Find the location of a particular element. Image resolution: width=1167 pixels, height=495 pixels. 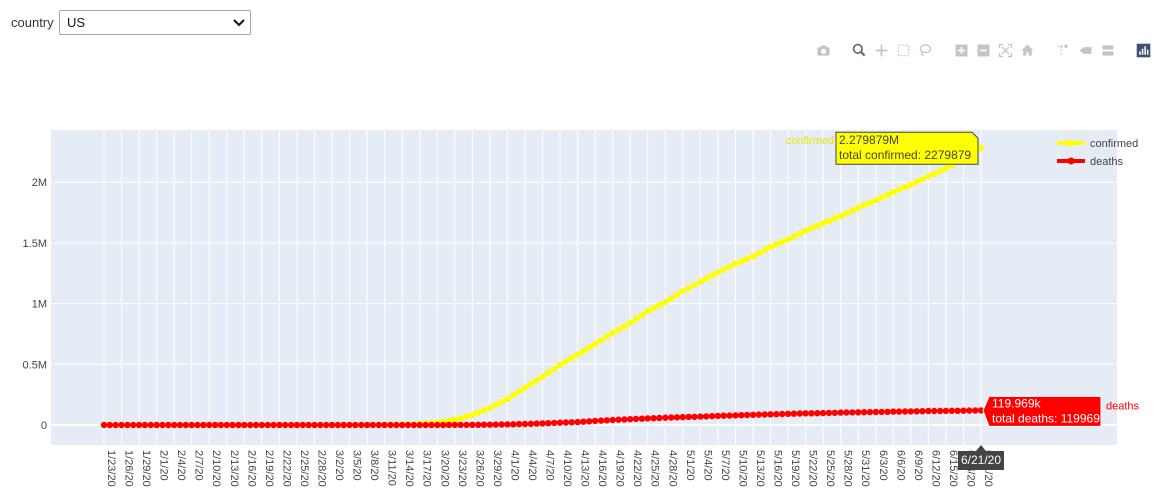

hover-closest-icon is located at coordinates (1085, 50).